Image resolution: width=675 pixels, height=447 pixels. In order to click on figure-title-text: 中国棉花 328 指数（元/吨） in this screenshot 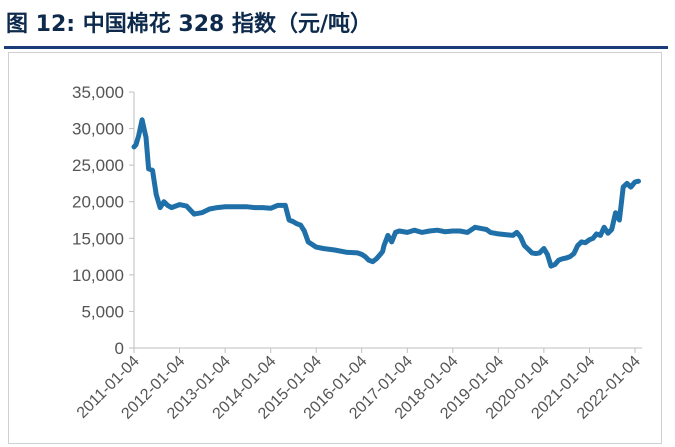, I will do `click(227, 24)`.